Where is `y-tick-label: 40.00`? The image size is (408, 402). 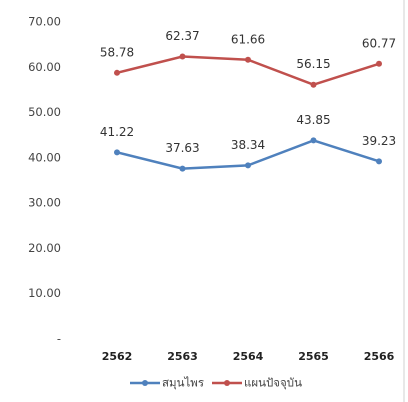
y-tick-label: 40.00 is located at coordinates (44, 157).